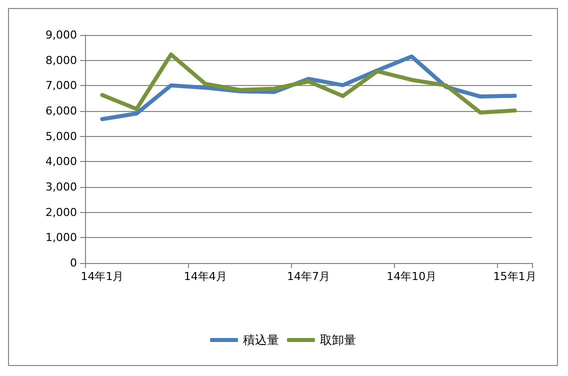 This screenshot has height=376, width=568. Describe the element at coordinates (61, 85) in the screenshot. I see `y-tick-label: 7,000` at that location.